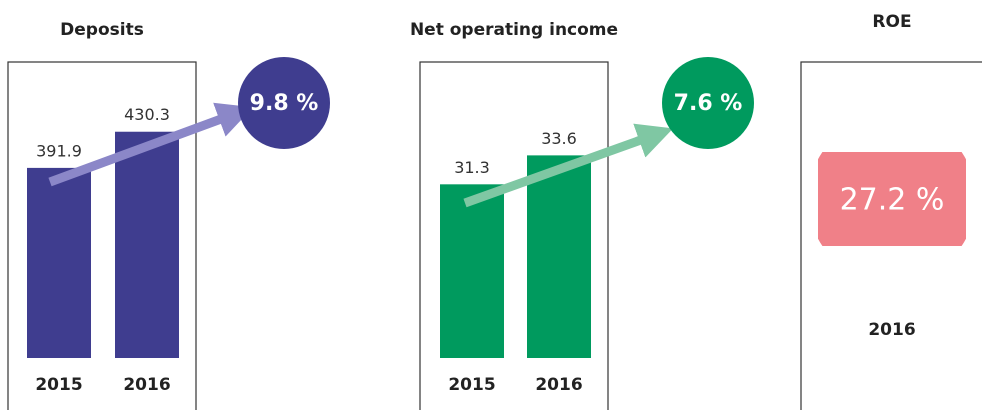  Describe the element at coordinates (891, 22) in the screenshot. I see `panel-title: ROE` at that location.